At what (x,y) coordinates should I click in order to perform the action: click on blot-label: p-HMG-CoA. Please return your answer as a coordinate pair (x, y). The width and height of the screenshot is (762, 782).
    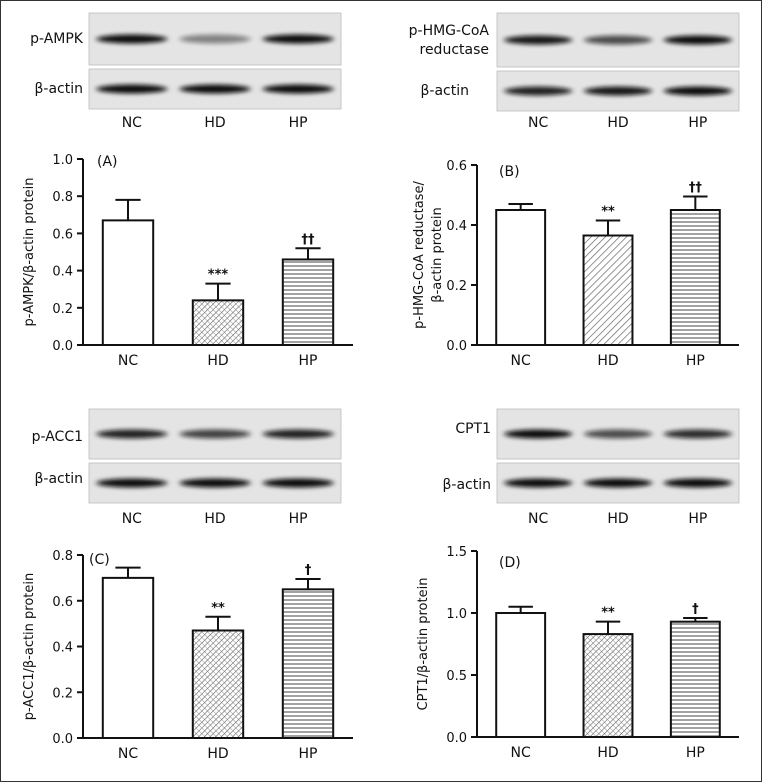
    Looking at the image, I should click on (449, 31).